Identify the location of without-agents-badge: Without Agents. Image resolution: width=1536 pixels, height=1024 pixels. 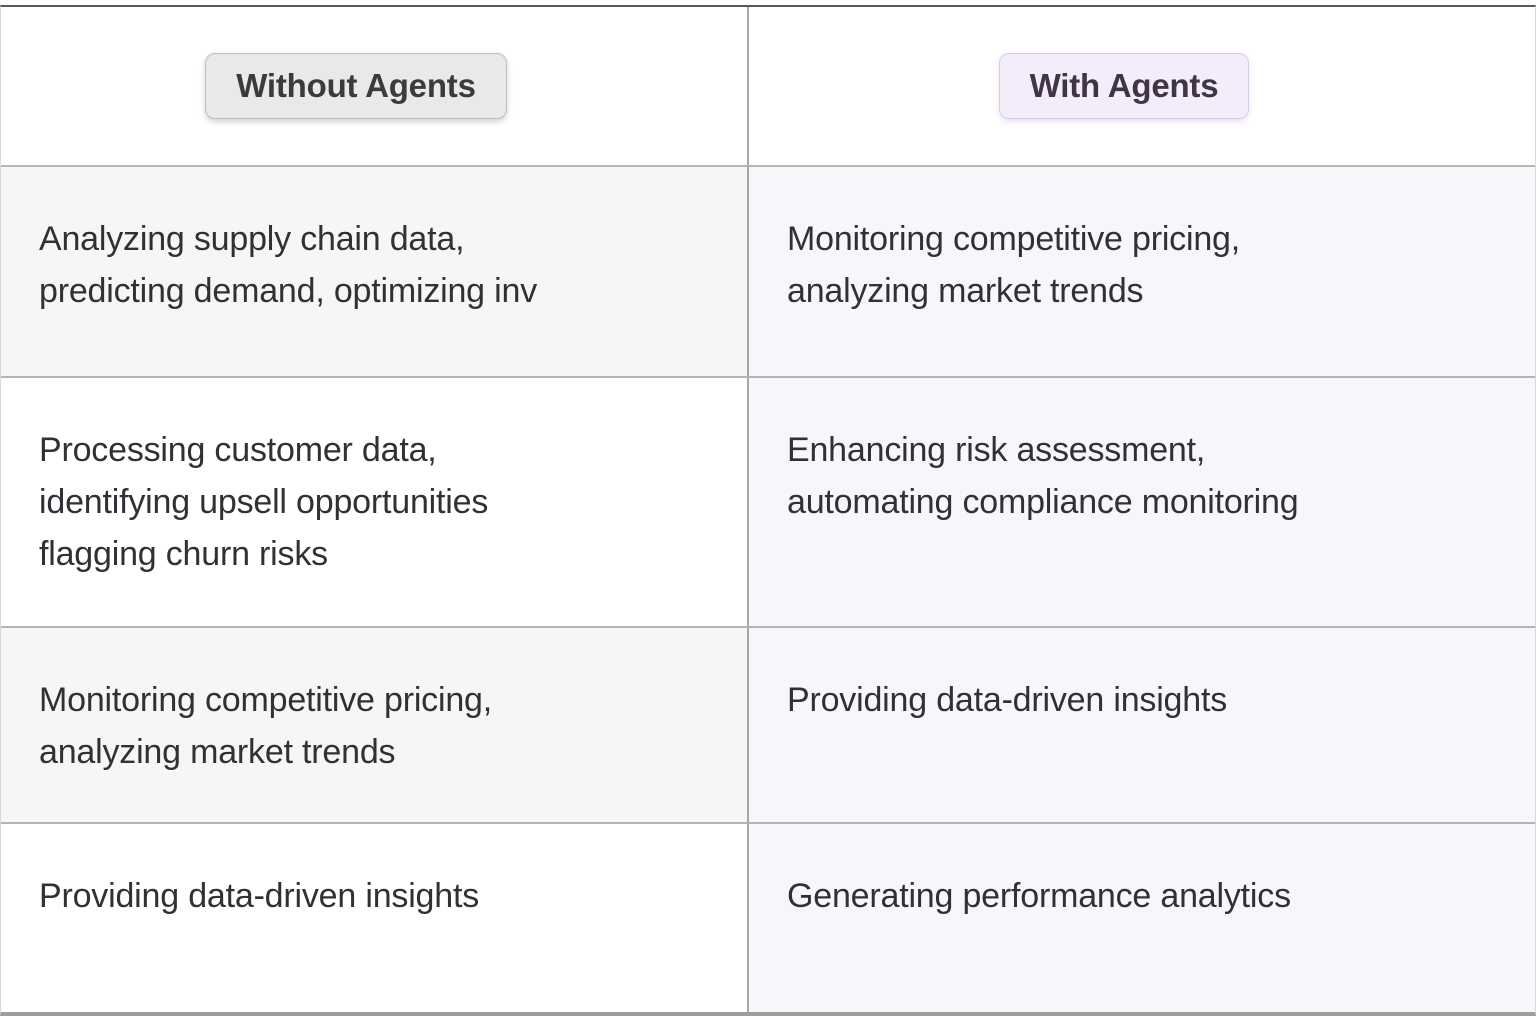
(356, 86).